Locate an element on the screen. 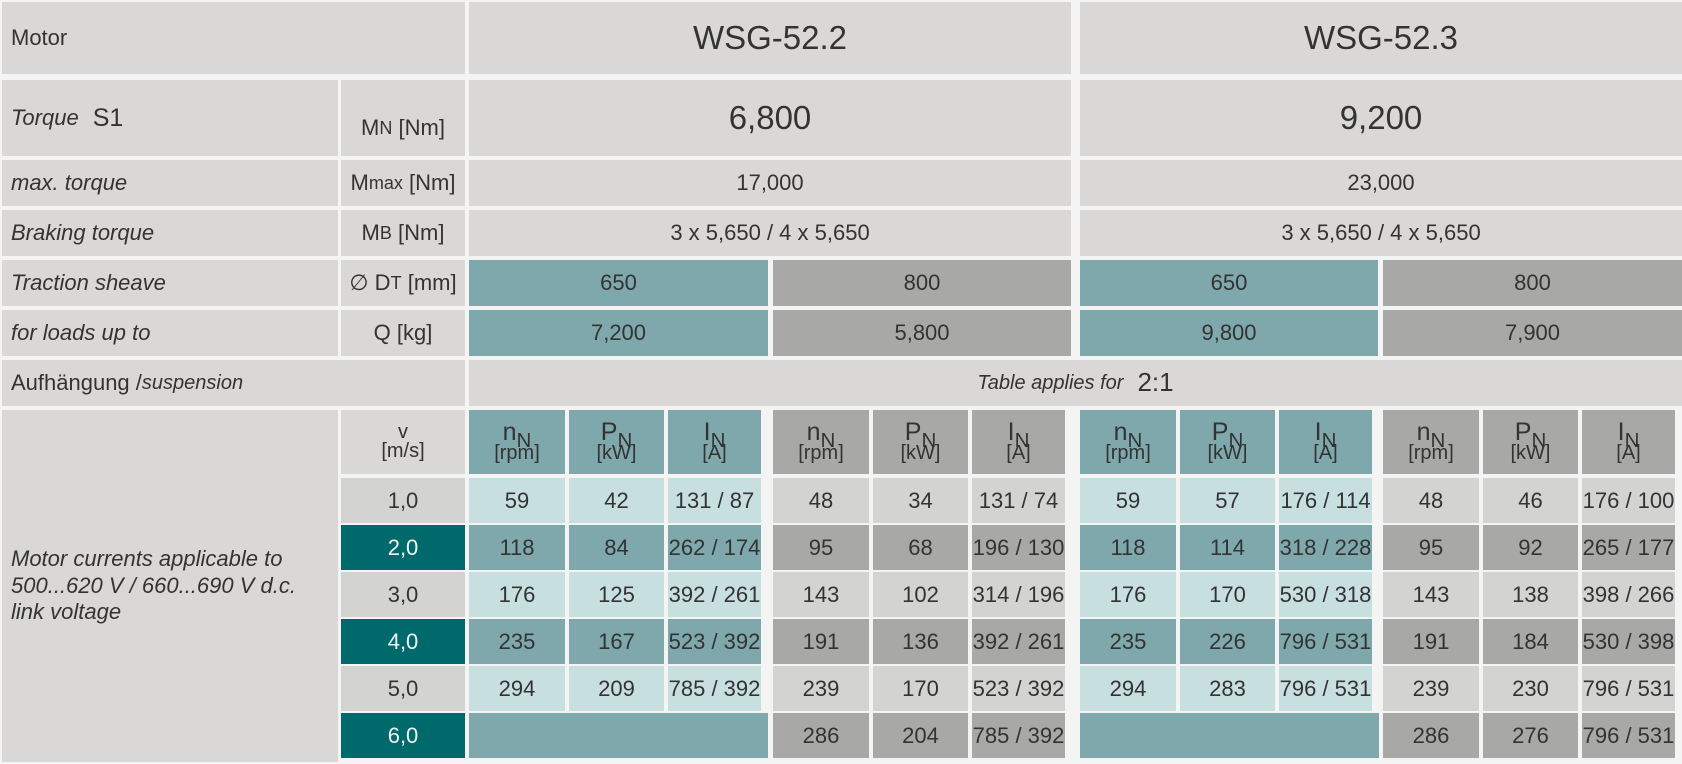  data-cell: 318 / 228 is located at coordinates (1325, 547).